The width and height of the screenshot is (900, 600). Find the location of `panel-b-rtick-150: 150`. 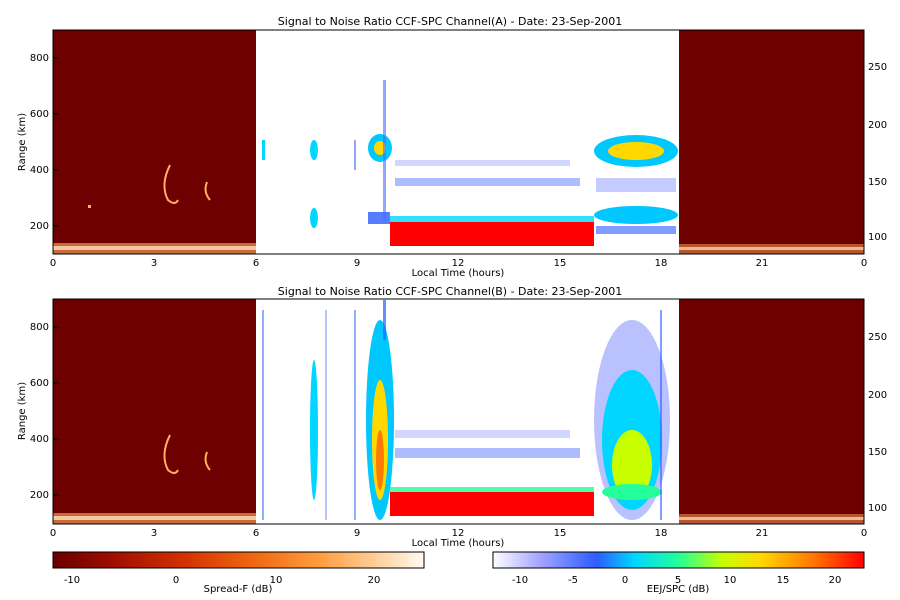

panel-b-rtick-150: 150 is located at coordinates (877, 452).